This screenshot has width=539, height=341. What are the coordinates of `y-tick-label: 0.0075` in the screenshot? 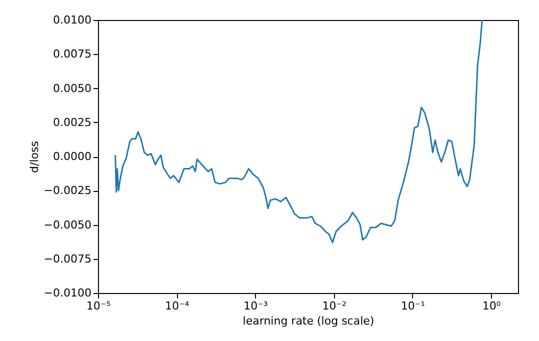 It's located at (72, 54).